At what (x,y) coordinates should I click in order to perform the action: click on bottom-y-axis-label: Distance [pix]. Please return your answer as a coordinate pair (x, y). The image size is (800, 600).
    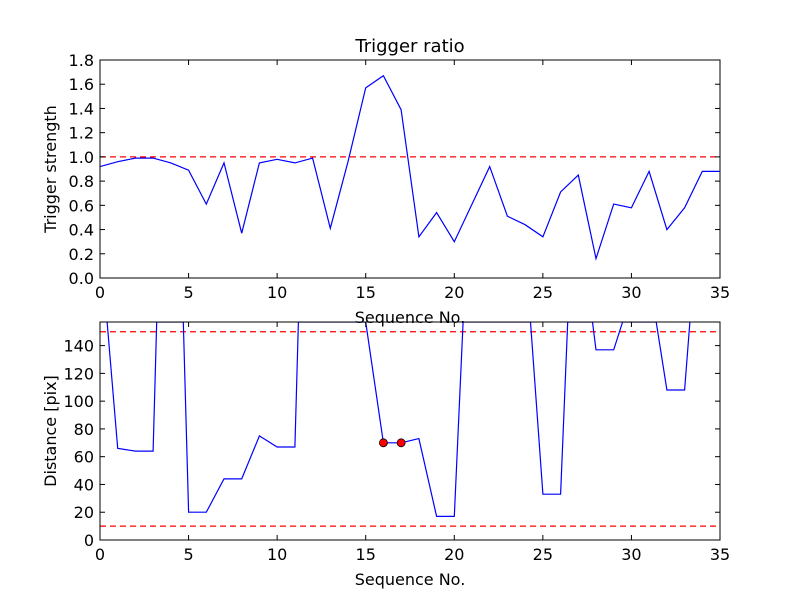
    Looking at the image, I should click on (50, 431).